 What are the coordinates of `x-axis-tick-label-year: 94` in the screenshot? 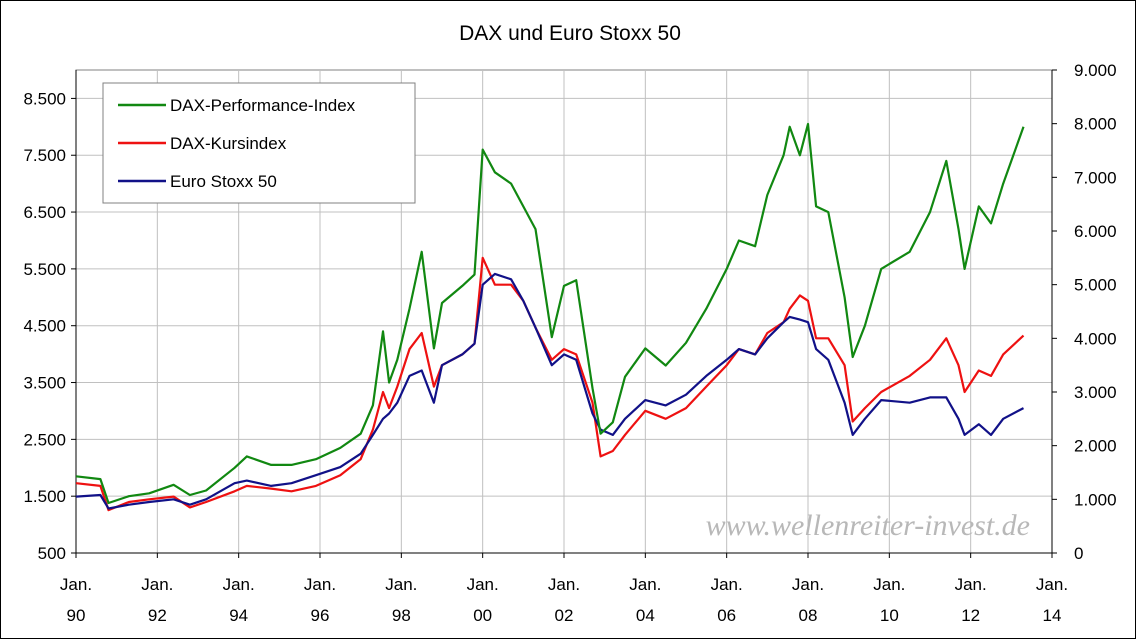 It's located at (238, 615).